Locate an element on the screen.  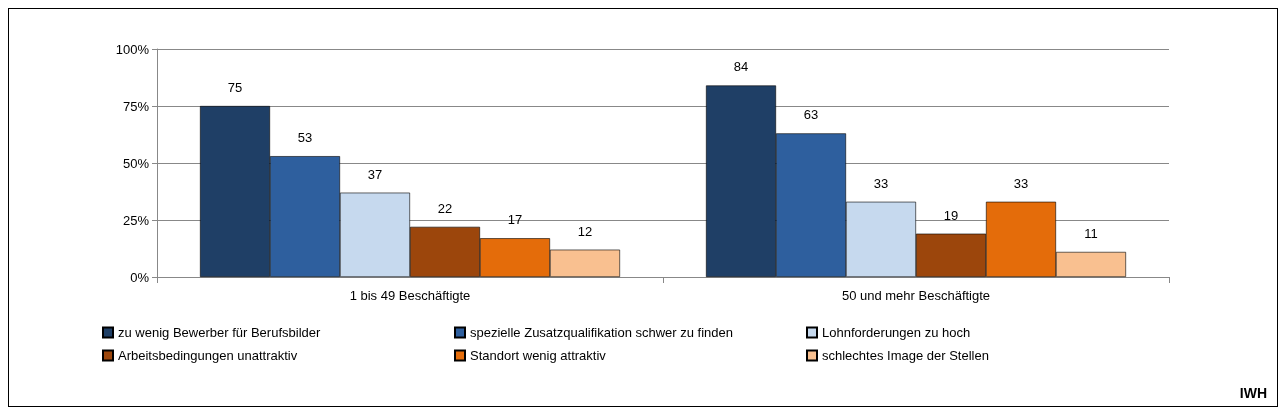
y-tick-label: 75% is located at coordinates (136, 106).